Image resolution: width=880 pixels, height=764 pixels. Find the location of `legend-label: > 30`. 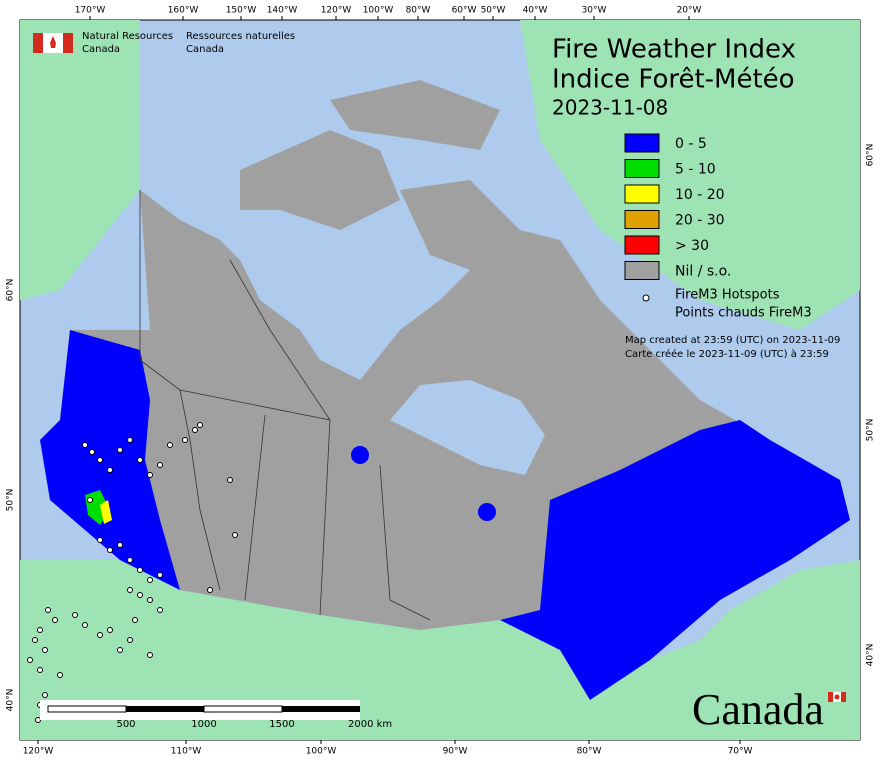

legend-label: > 30 is located at coordinates (692, 246).